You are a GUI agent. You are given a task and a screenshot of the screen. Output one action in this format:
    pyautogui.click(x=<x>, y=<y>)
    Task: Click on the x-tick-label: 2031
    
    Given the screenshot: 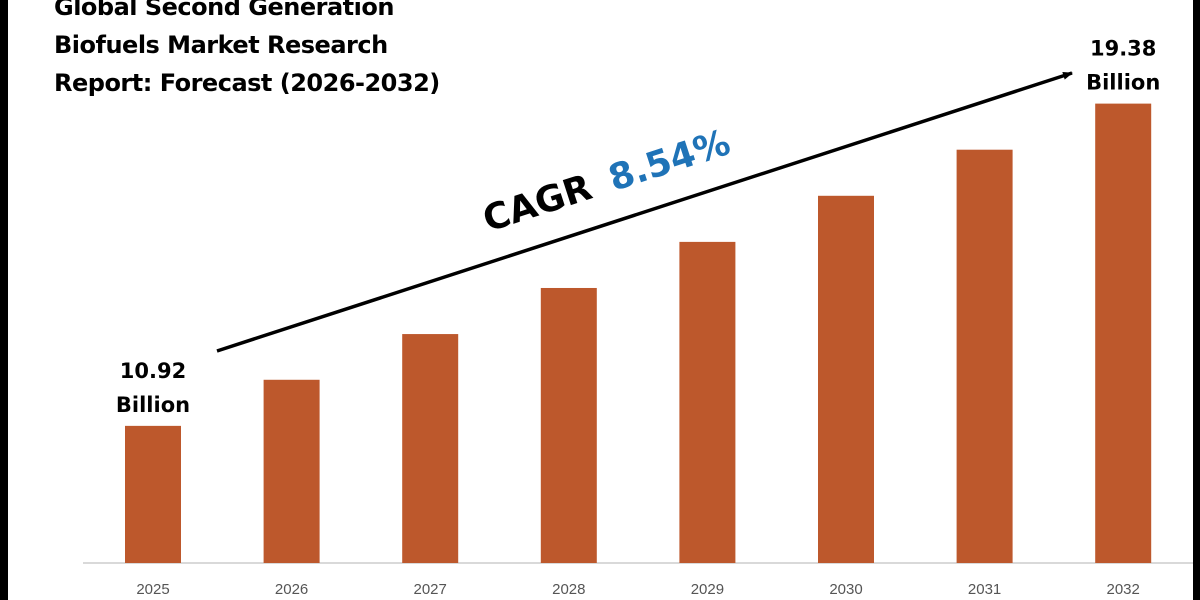 What is the action you would take?
    pyautogui.click(x=984, y=589)
    